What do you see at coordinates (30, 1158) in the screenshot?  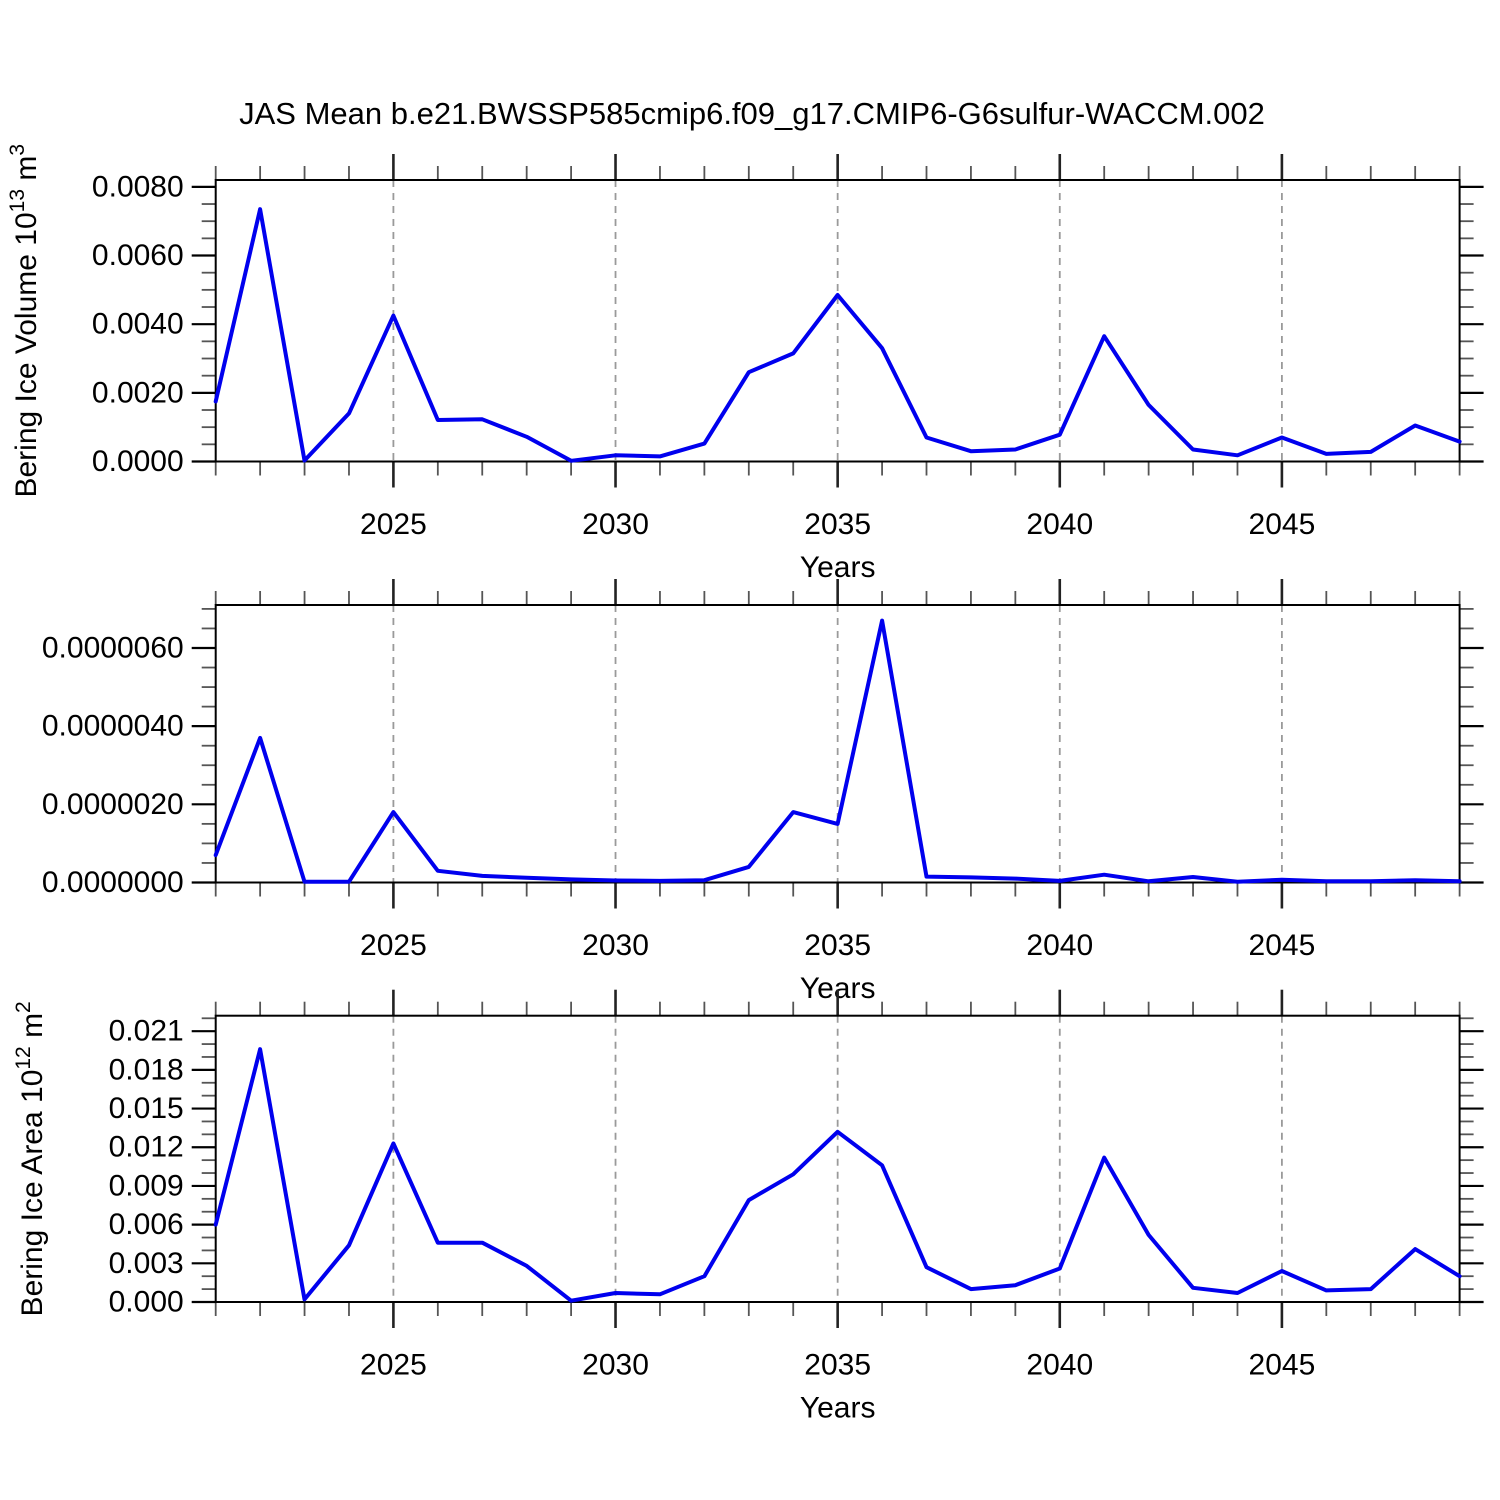 I see `y-axis-title: Bering Ice Area 1012 m2` at bounding box center [30, 1158].